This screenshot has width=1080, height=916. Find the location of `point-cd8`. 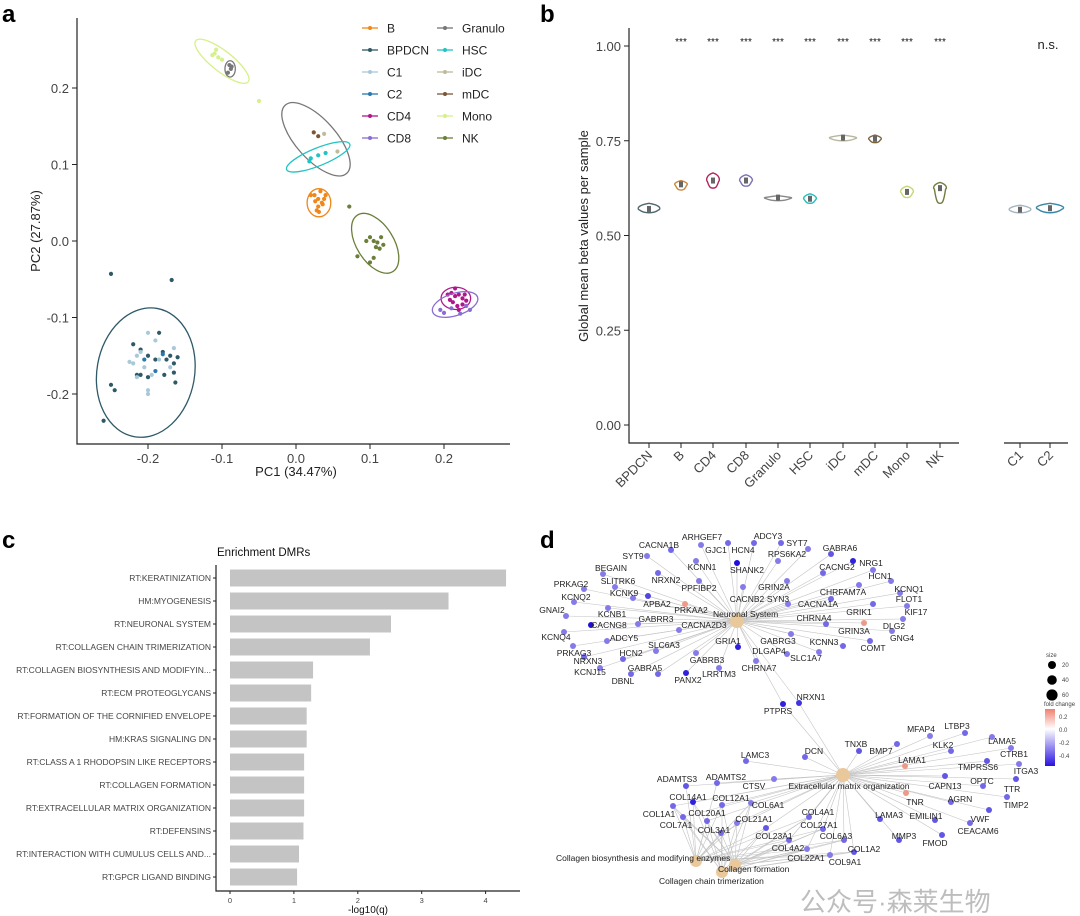

point-cd8 is located at coordinates (466, 306).